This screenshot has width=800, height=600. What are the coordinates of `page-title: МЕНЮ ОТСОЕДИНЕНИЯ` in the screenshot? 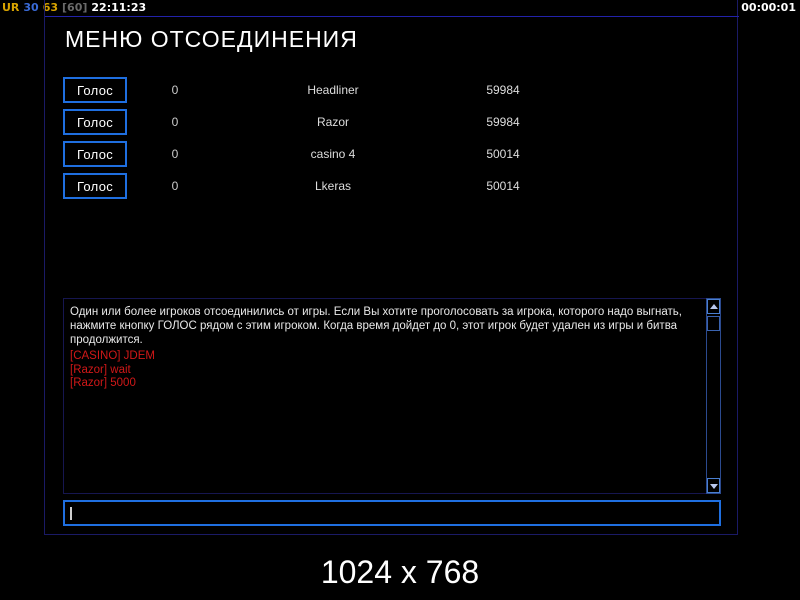 It's located at (211, 39).